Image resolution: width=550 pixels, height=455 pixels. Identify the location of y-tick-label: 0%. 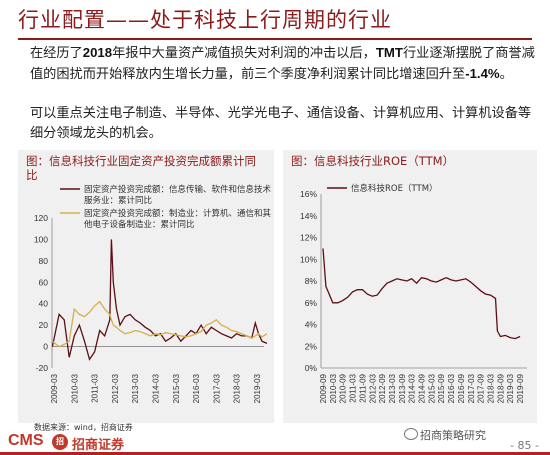
(311, 368).